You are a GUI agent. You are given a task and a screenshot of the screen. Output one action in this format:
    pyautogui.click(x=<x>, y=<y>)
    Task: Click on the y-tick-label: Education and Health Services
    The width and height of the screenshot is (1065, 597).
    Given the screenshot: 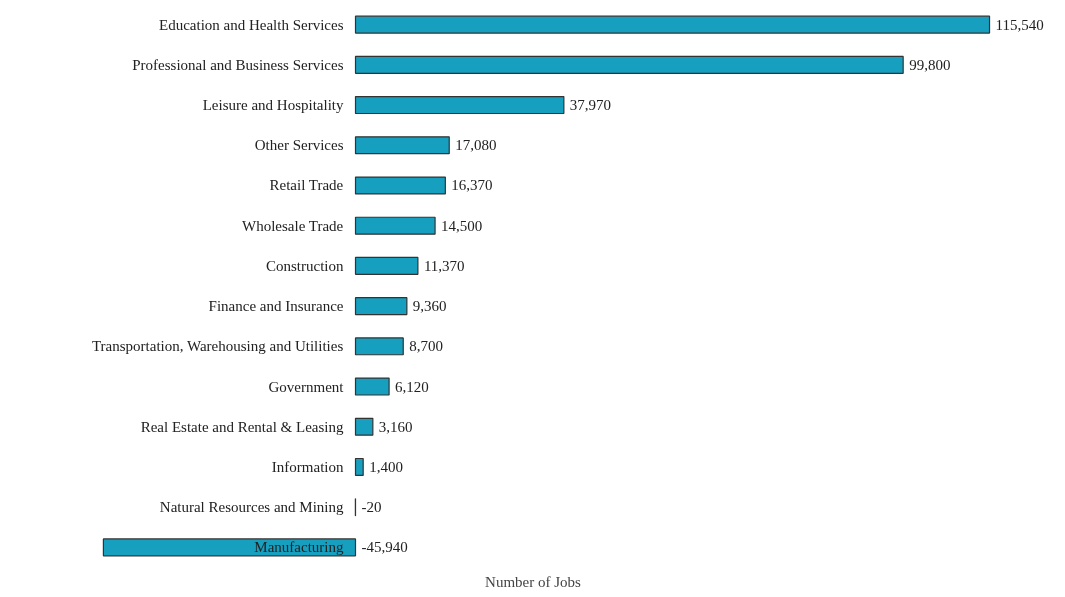 What is the action you would take?
    pyautogui.click(x=251, y=24)
    